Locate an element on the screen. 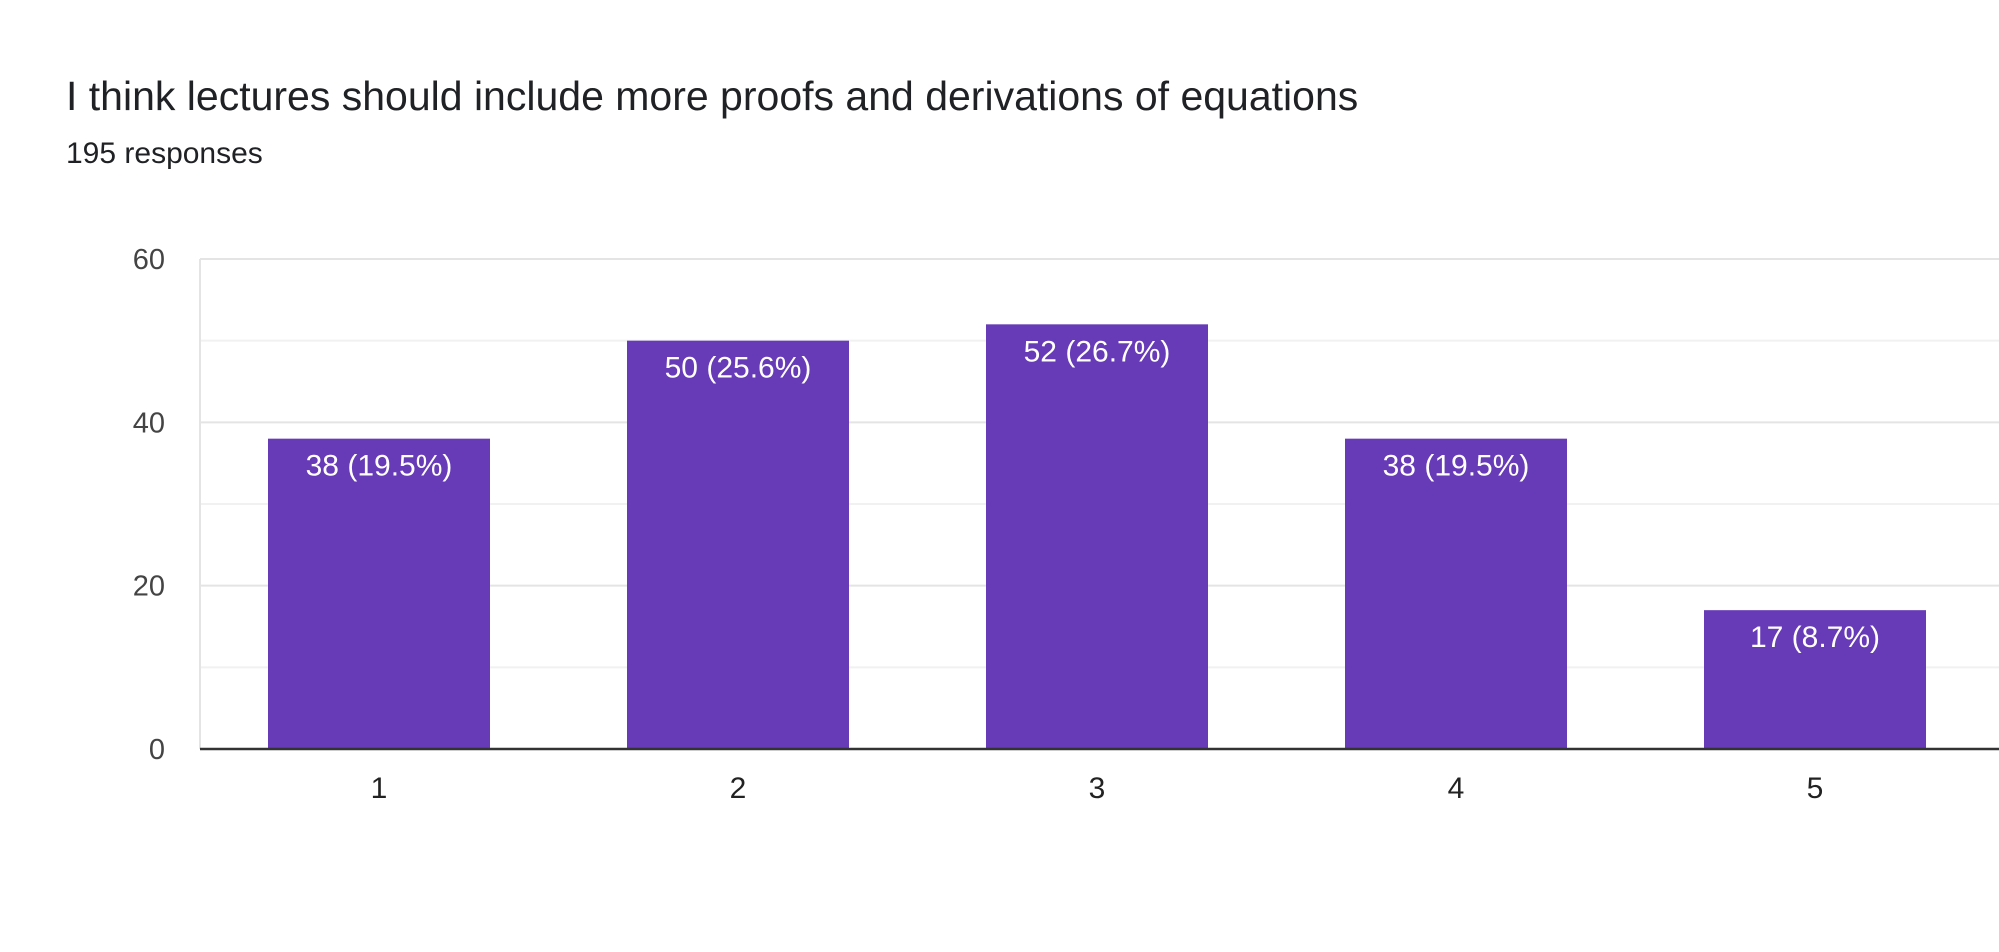 This screenshot has width=1999, height=952. x-tick-label: 3 is located at coordinates (1097, 788).